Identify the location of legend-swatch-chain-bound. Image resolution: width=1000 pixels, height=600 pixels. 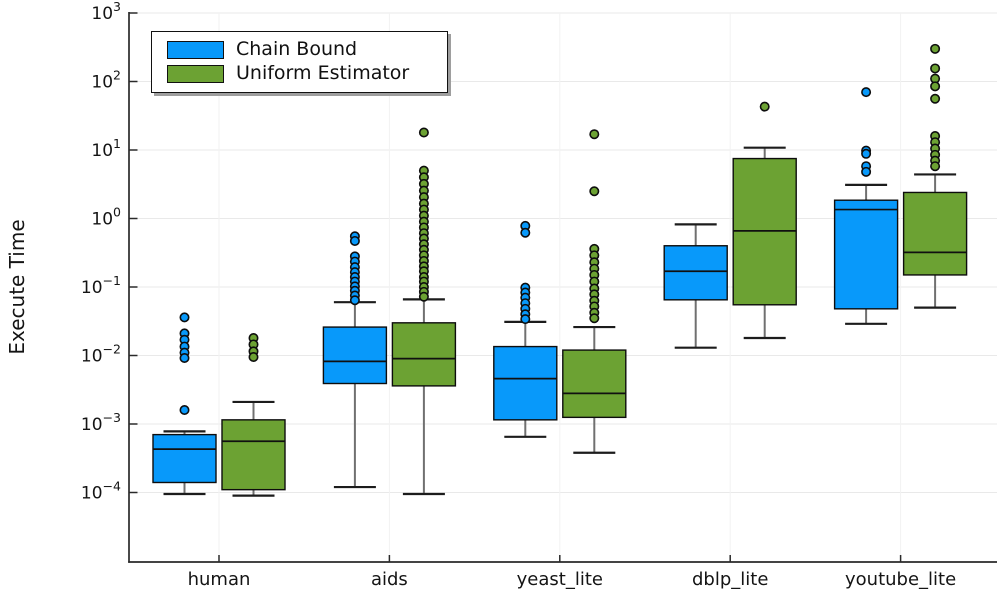
(195, 49).